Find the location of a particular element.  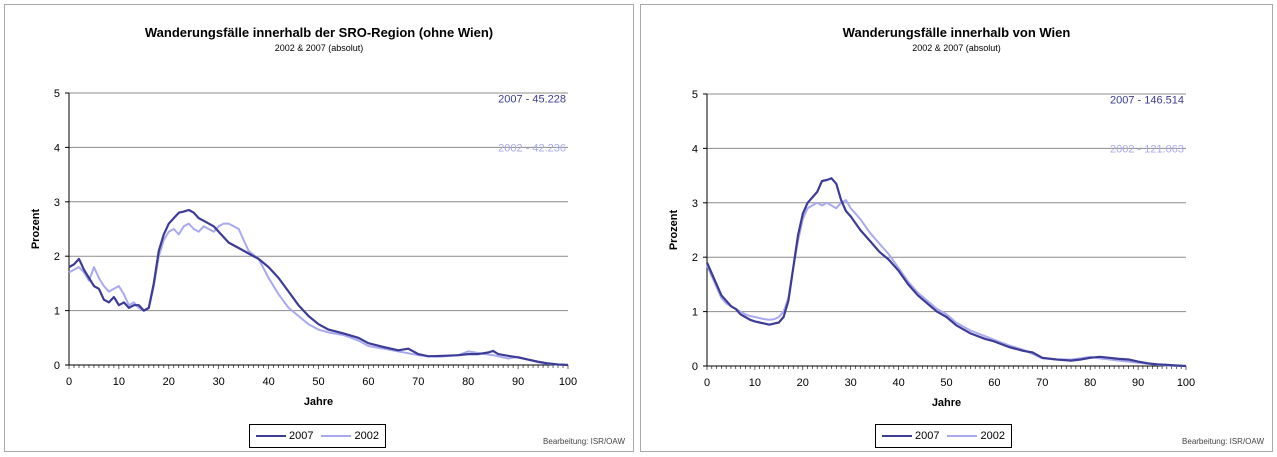

annotation-2002: 2002 - 121.063 is located at coordinates (1147, 149).